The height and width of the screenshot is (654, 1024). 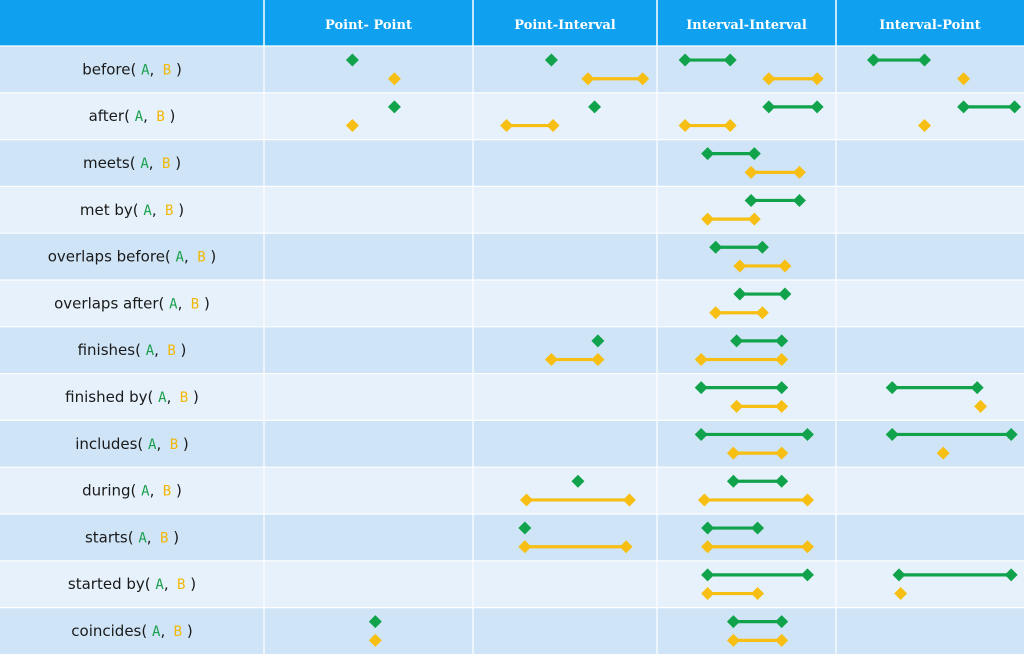 I want to click on relation-name: meets, so click(x=106, y=163).